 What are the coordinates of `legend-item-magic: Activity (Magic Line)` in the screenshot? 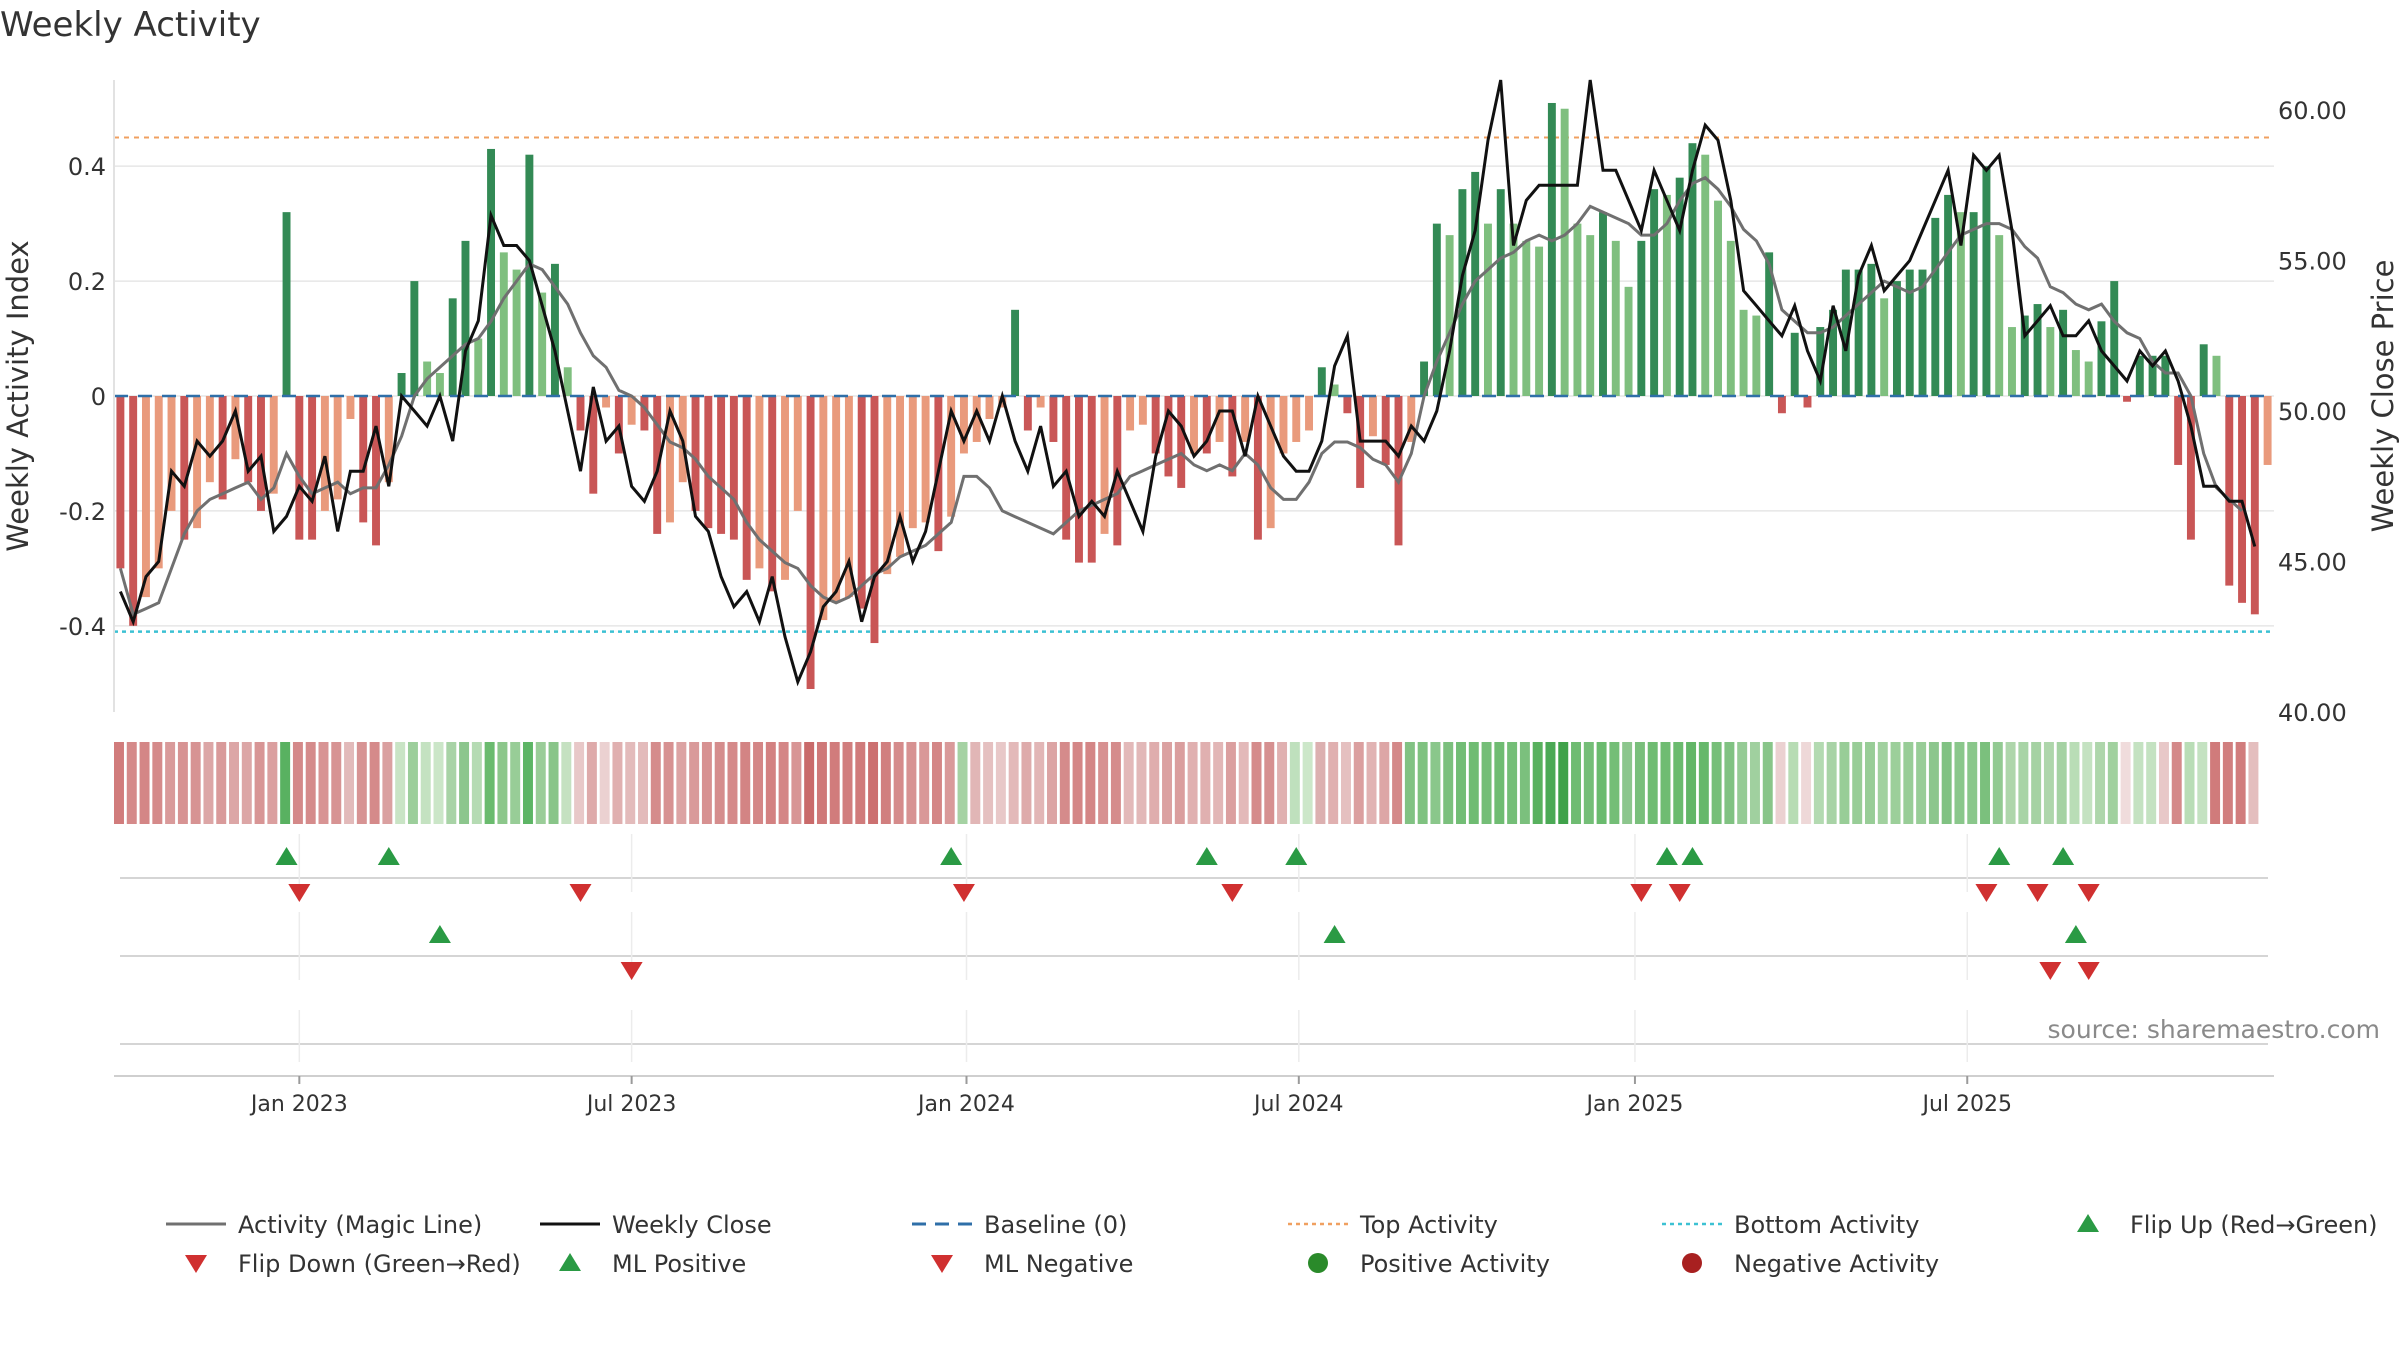 It's located at (324, 1225).